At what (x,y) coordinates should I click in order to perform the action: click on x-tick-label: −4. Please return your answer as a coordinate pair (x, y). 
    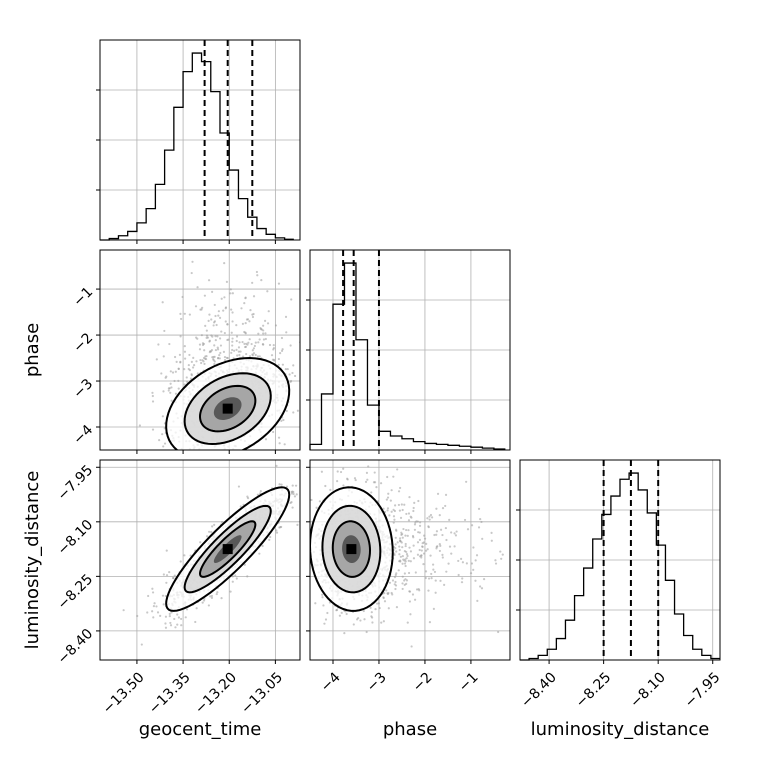
    Looking at the image, I should click on (331, 682).